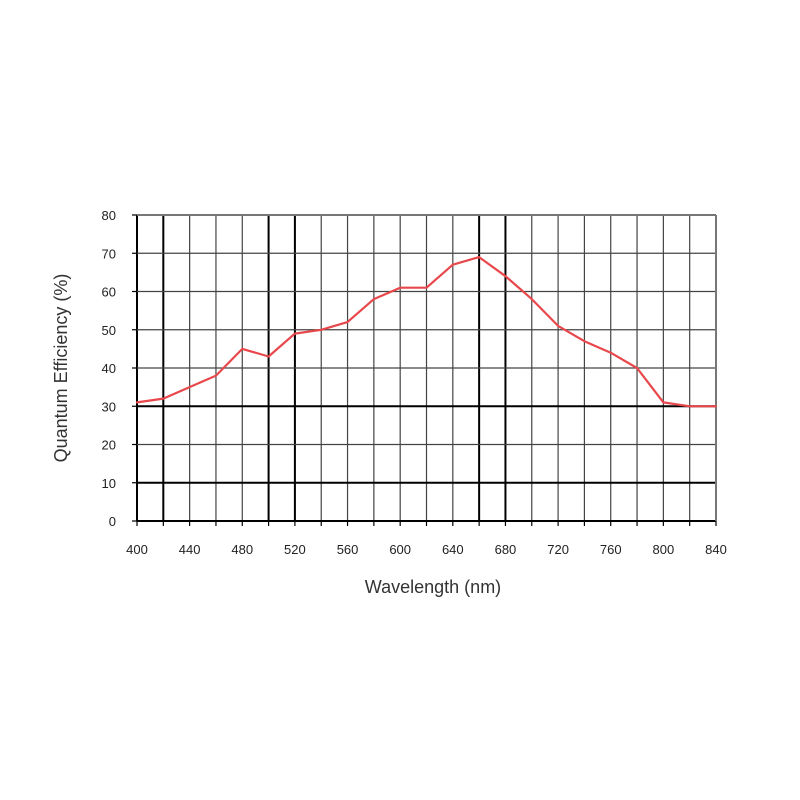 The image size is (800, 800). Describe the element at coordinates (400, 549) in the screenshot. I see `x-tick-label: 600` at that location.